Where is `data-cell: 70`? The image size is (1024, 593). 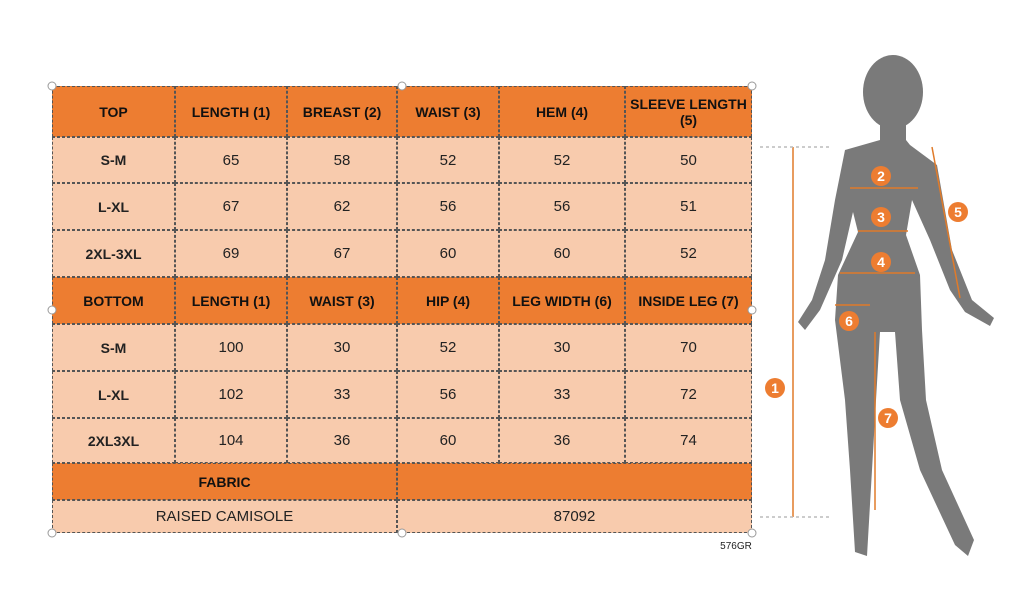 data-cell: 70 is located at coordinates (688, 347).